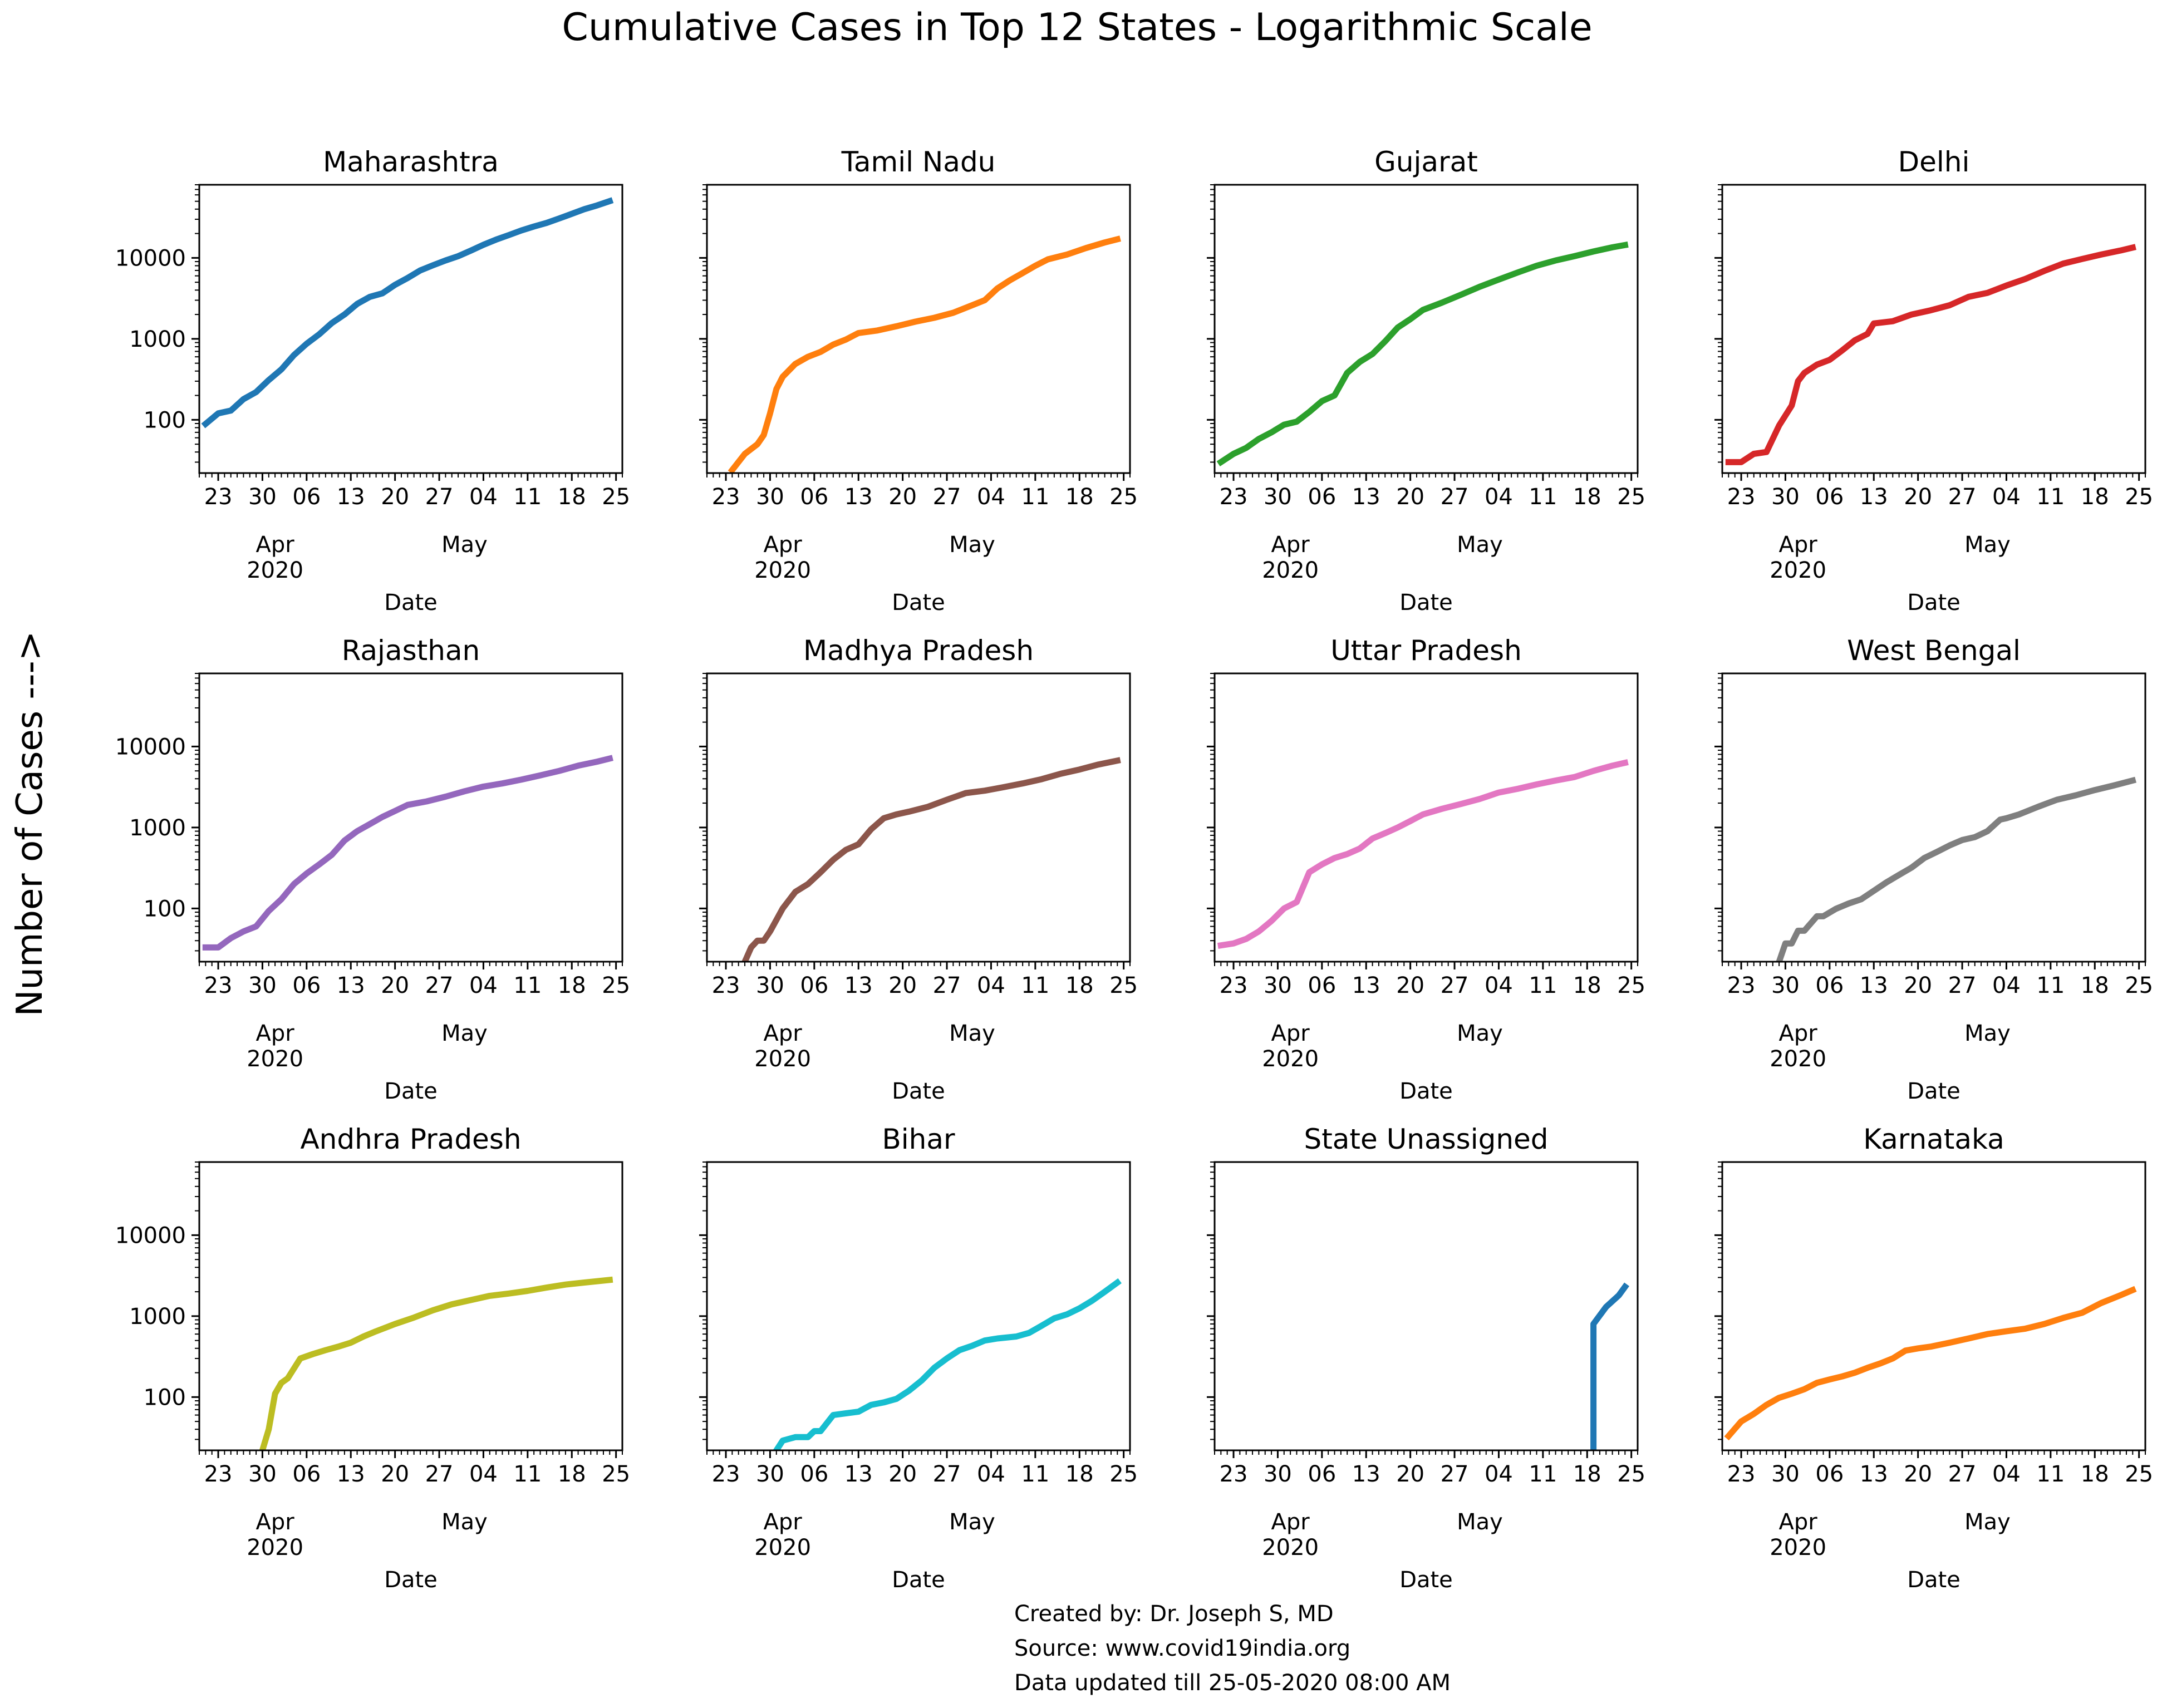  Describe the element at coordinates (218, 985) in the screenshot. I see `x-tick-label: 23` at that location.